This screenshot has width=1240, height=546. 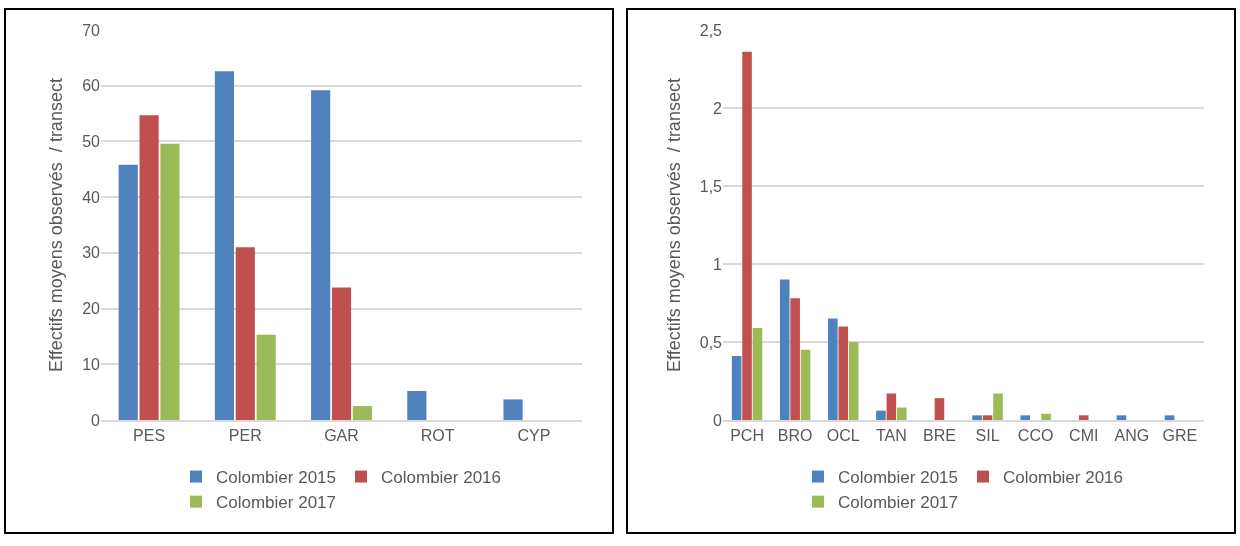 I want to click on x-tick-label: CMI, so click(x=1084, y=436).